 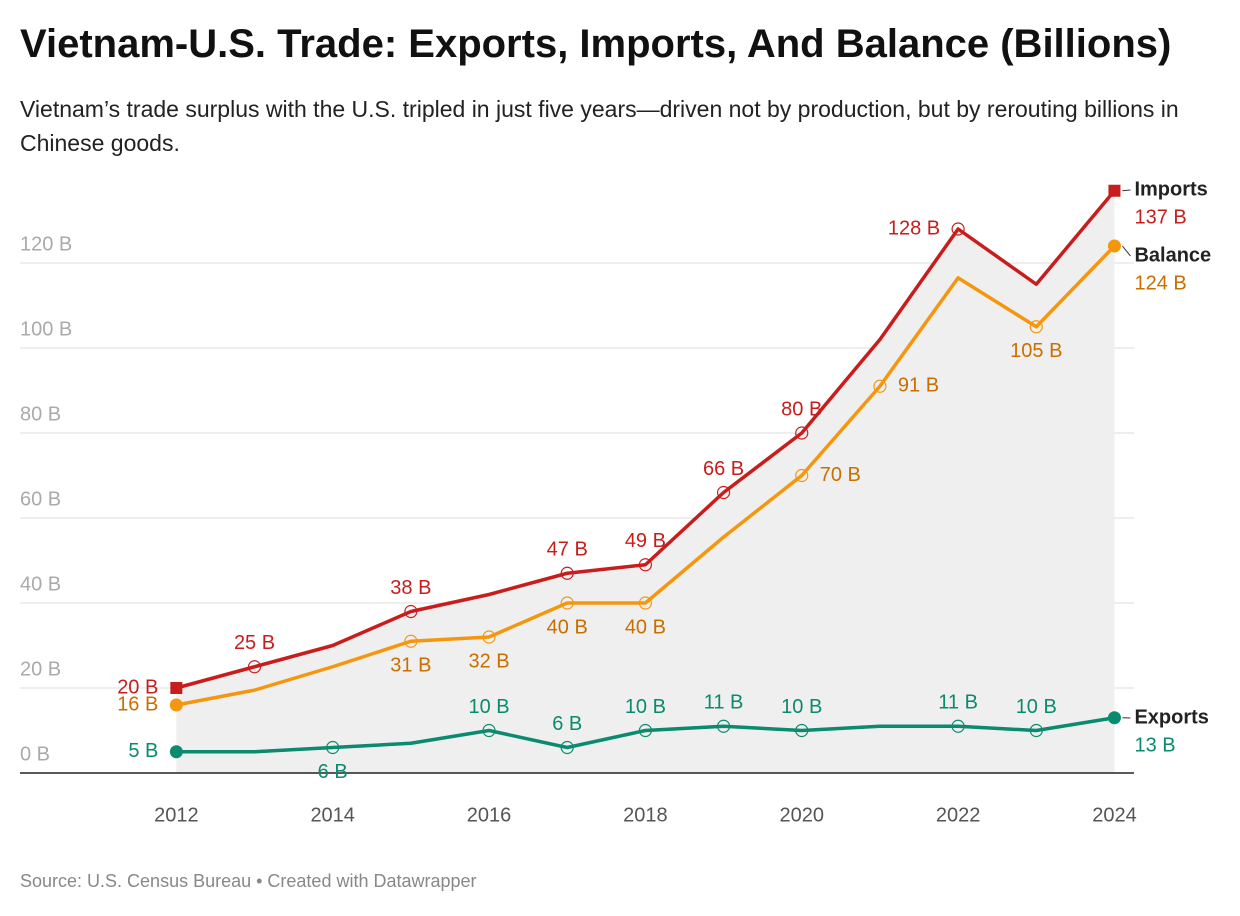 I want to click on legend-label: Imports, so click(x=1170, y=189).